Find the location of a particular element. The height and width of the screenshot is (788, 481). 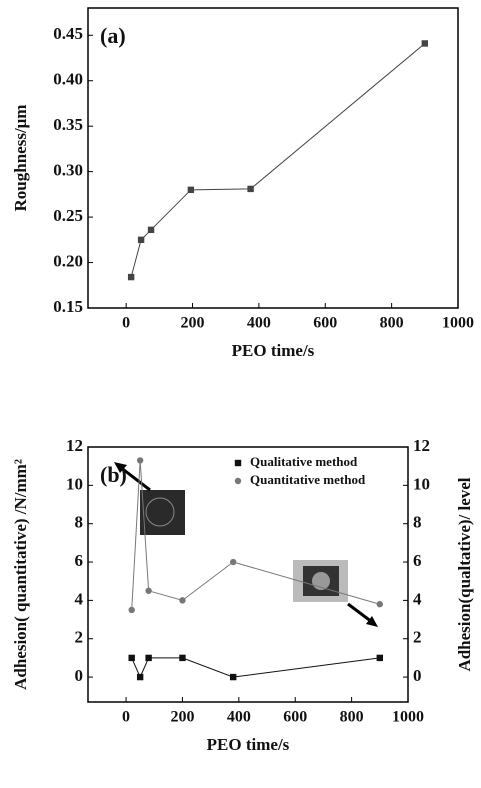

inset-ring is located at coordinates (160, 512).